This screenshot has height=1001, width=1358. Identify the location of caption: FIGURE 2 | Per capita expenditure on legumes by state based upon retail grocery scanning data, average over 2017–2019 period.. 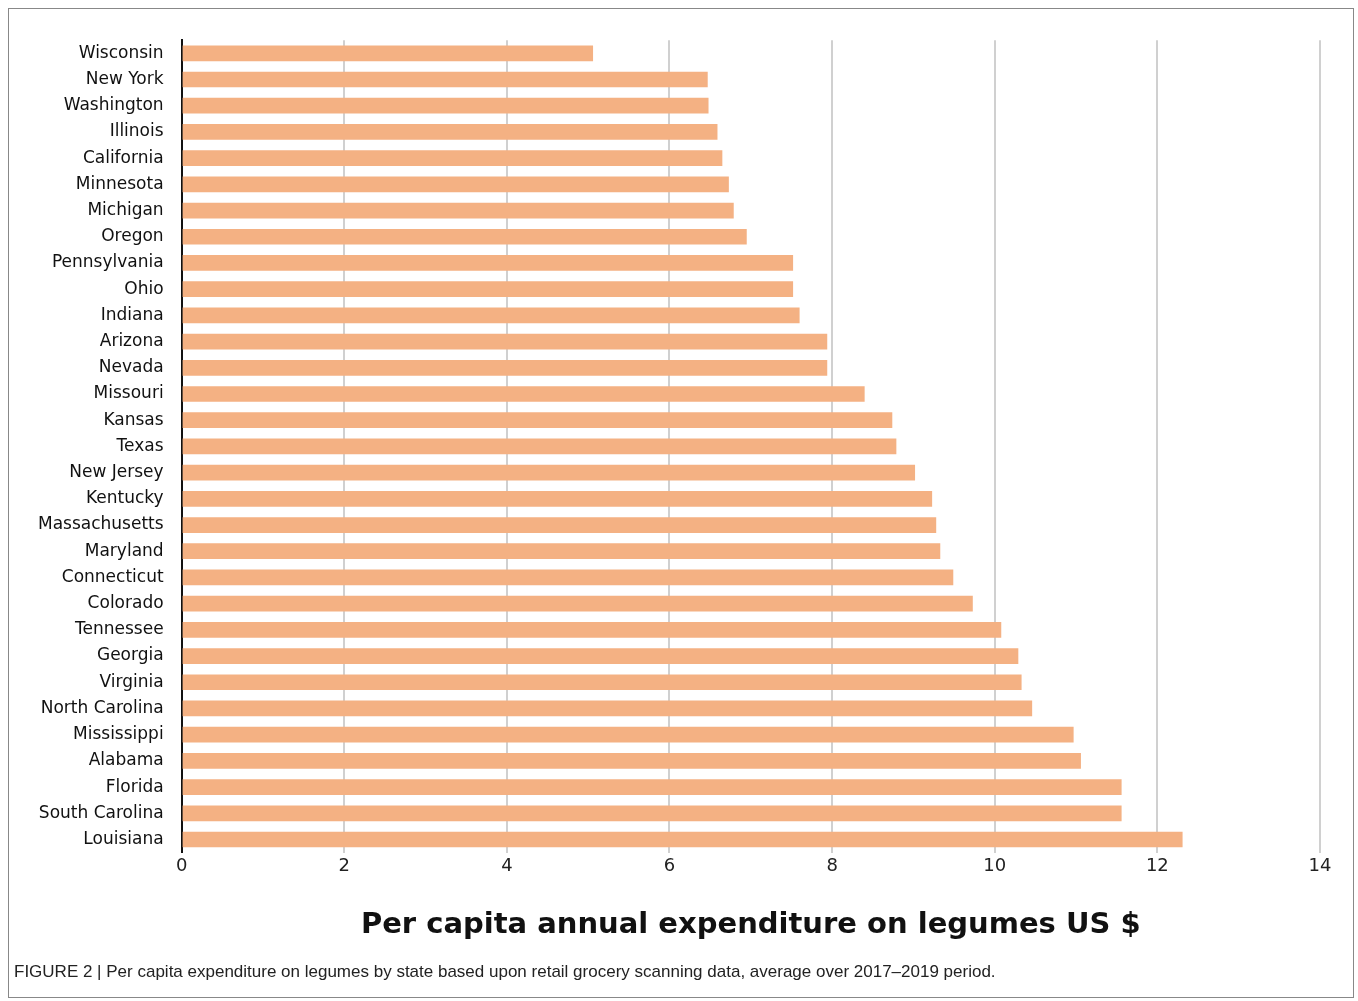
(505, 972).